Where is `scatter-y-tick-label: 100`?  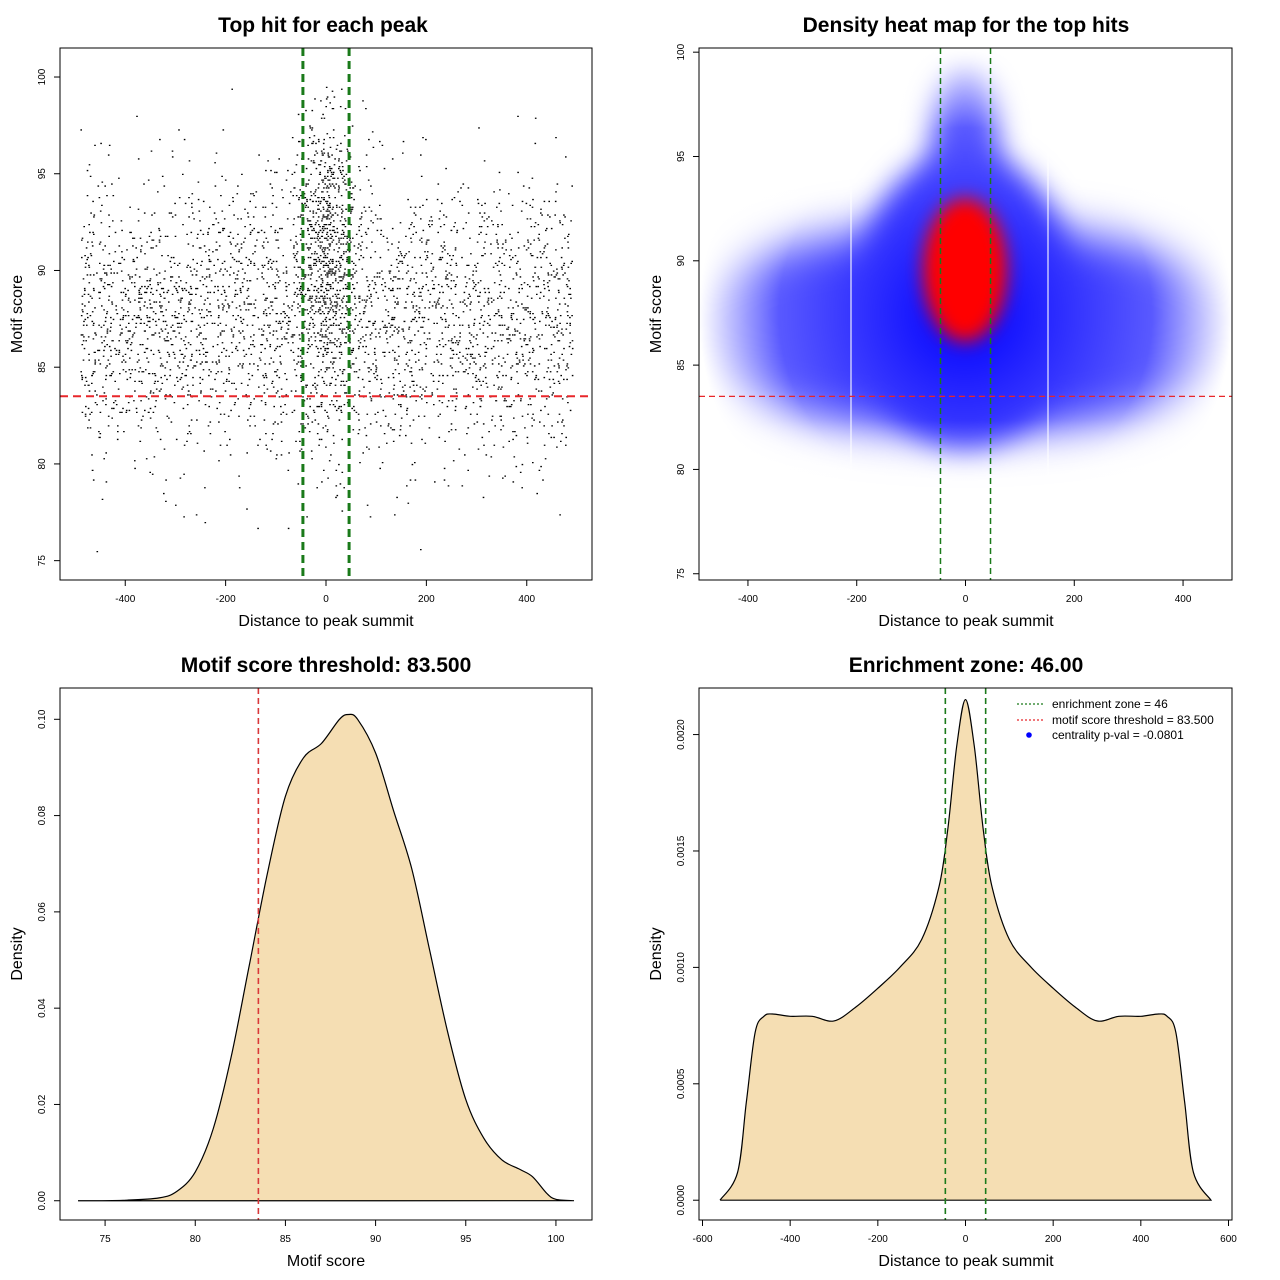
scatter-y-tick-label: 100 is located at coordinates (42, 76).